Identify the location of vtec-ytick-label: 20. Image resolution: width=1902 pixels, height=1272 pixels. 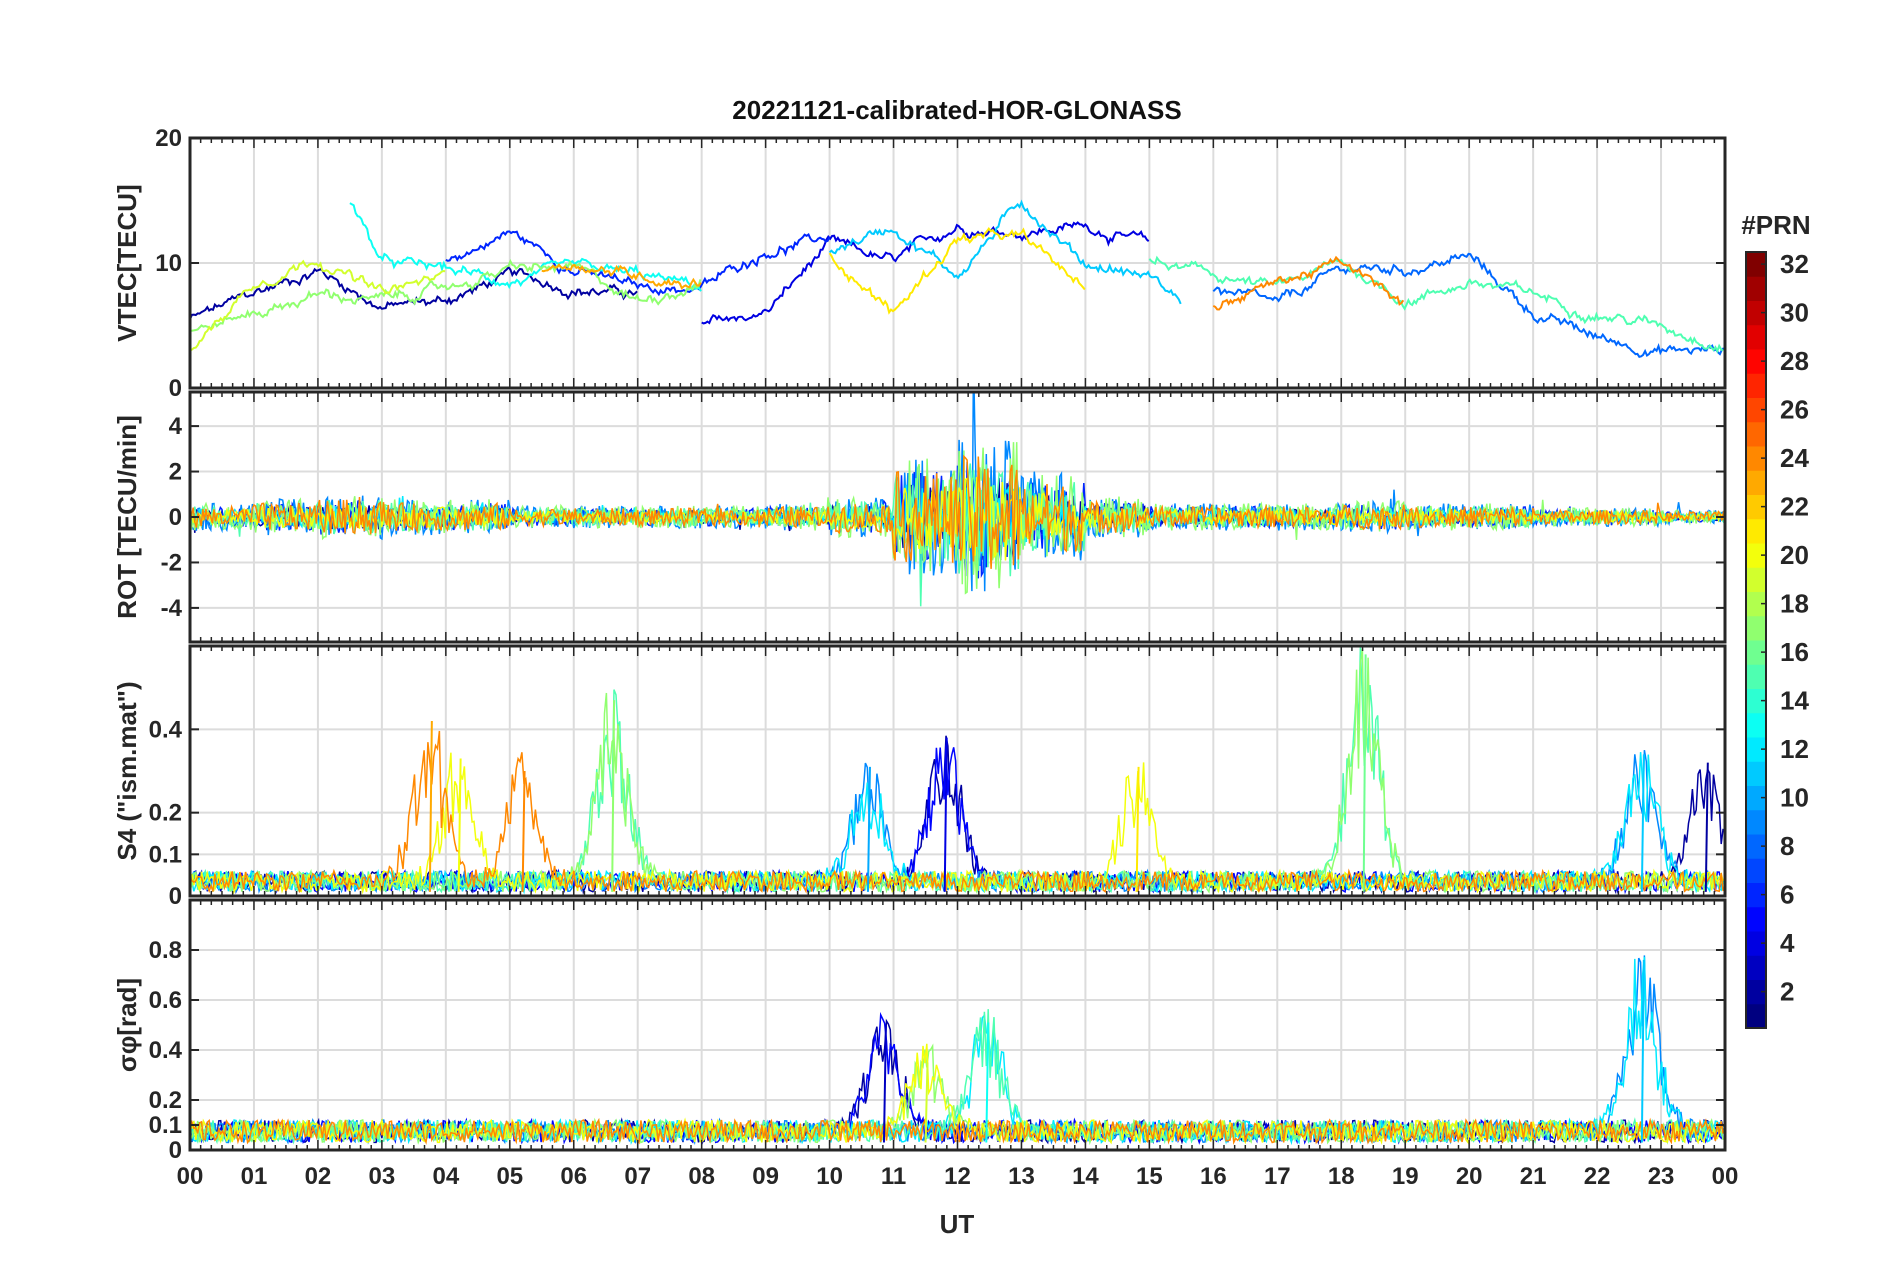
(168, 138).